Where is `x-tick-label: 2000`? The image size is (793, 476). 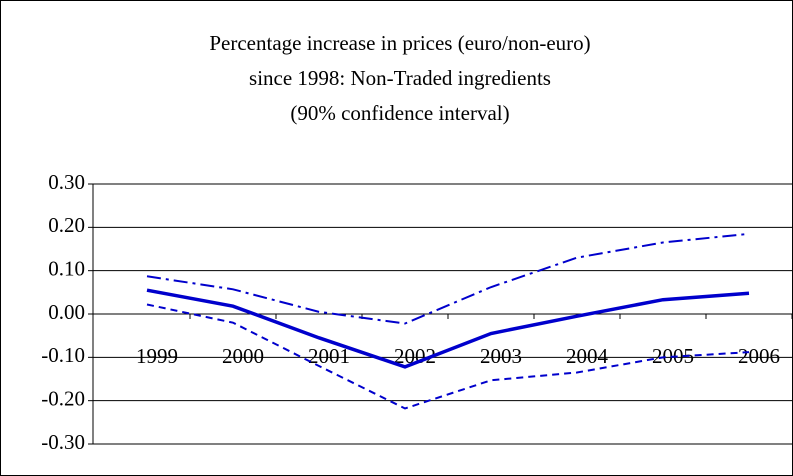
x-tick-label: 2000 is located at coordinates (243, 356).